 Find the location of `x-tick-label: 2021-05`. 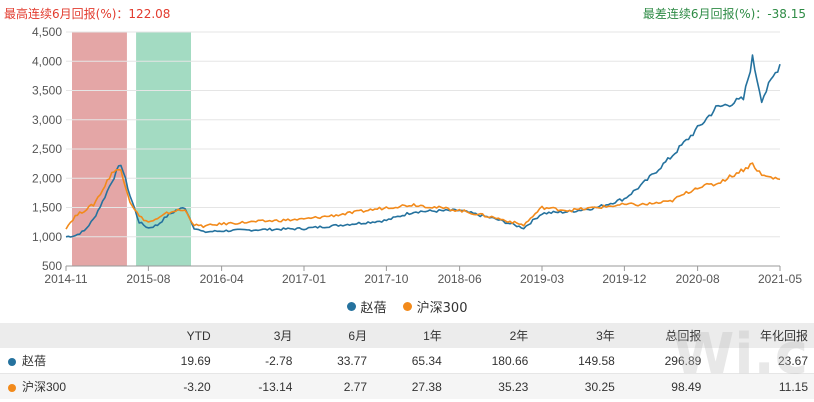

x-tick-label: 2021-05 is located at coordinates (780, 279).